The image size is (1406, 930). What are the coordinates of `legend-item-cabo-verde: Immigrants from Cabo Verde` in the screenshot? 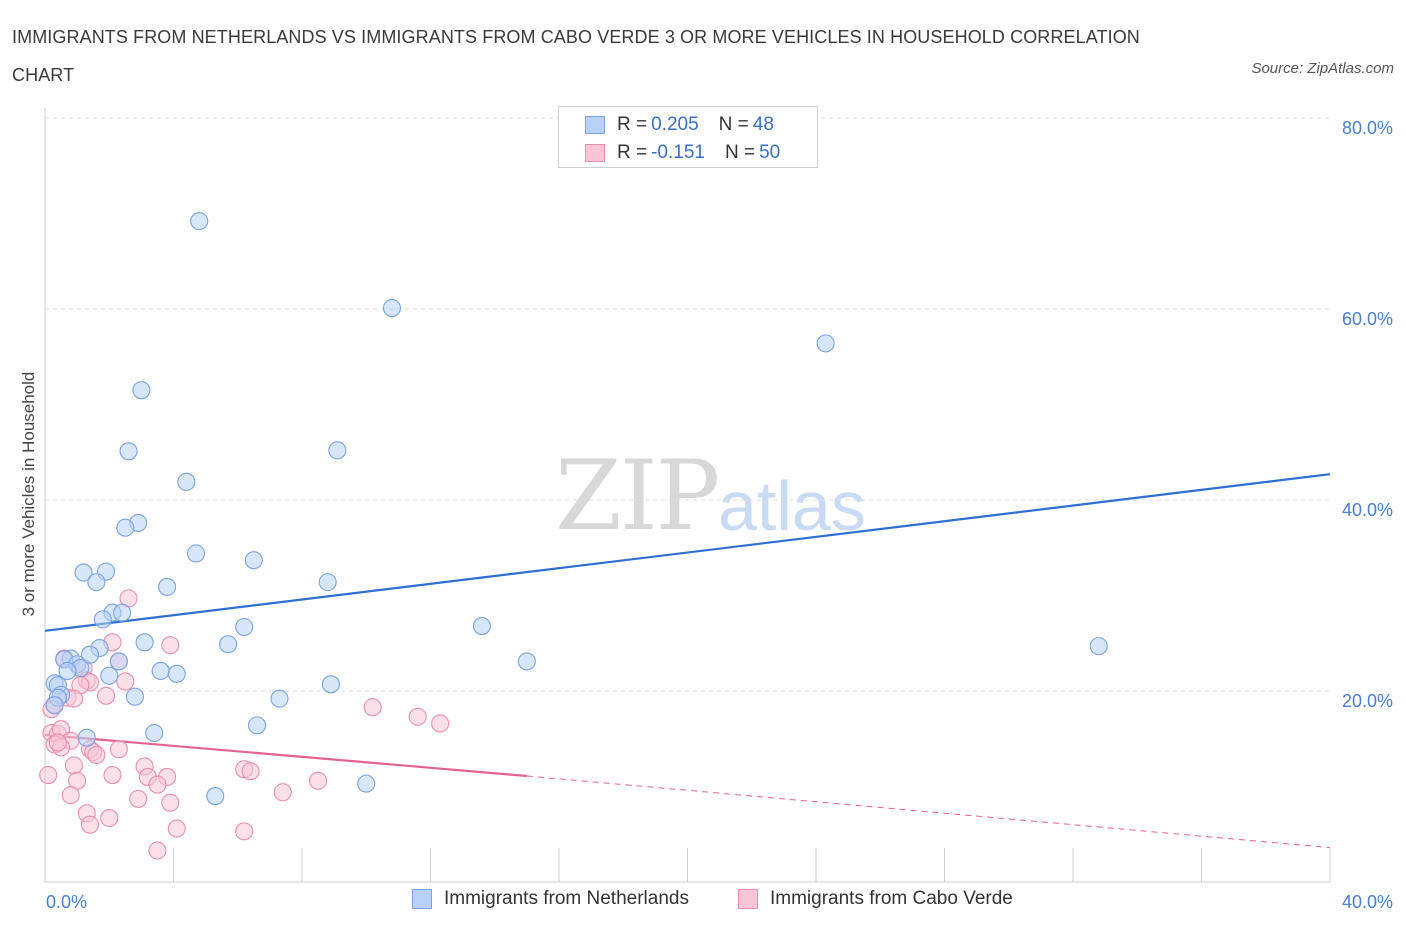 It's located at (875, 899).